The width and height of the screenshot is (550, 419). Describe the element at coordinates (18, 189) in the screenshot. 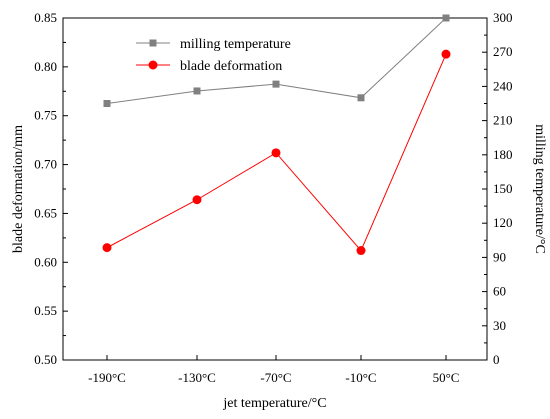

I see `y-axis-left-title: blade deformation/mm` at that location.